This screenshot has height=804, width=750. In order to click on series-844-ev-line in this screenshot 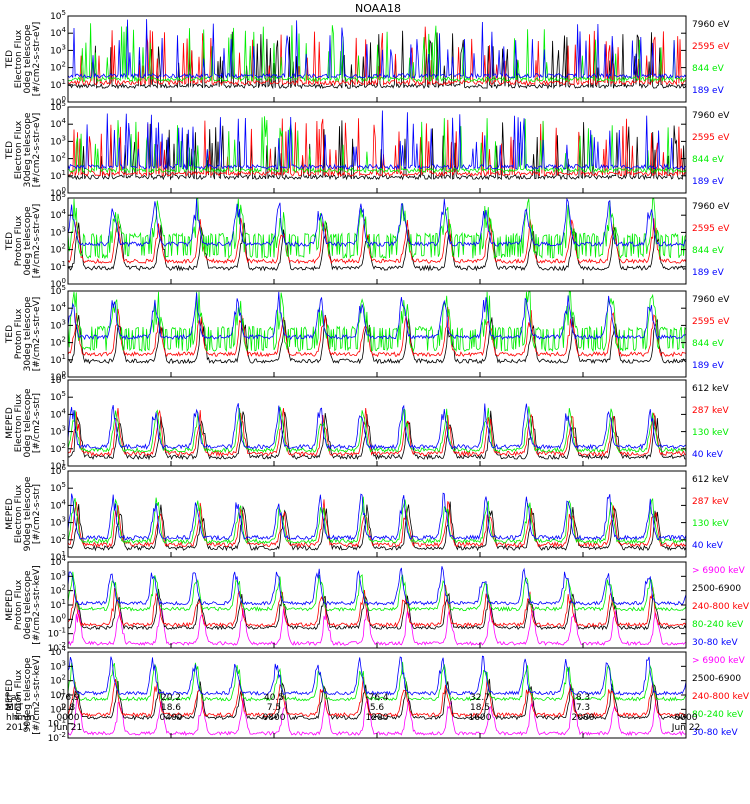, I will do `click(377, 145)`.